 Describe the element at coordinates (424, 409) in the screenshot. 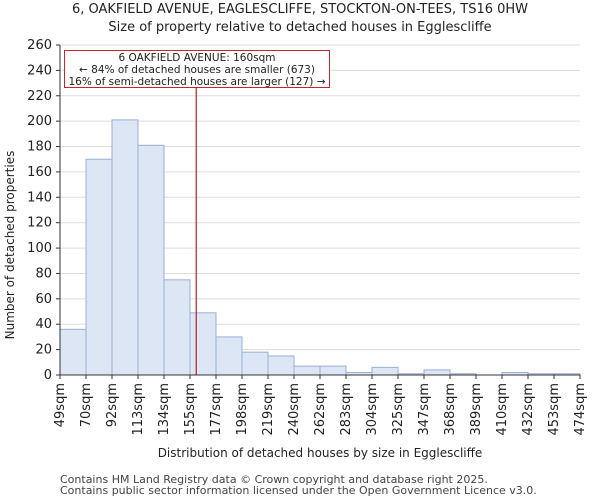

I see `x-tick-label: 347sqm` at that location.